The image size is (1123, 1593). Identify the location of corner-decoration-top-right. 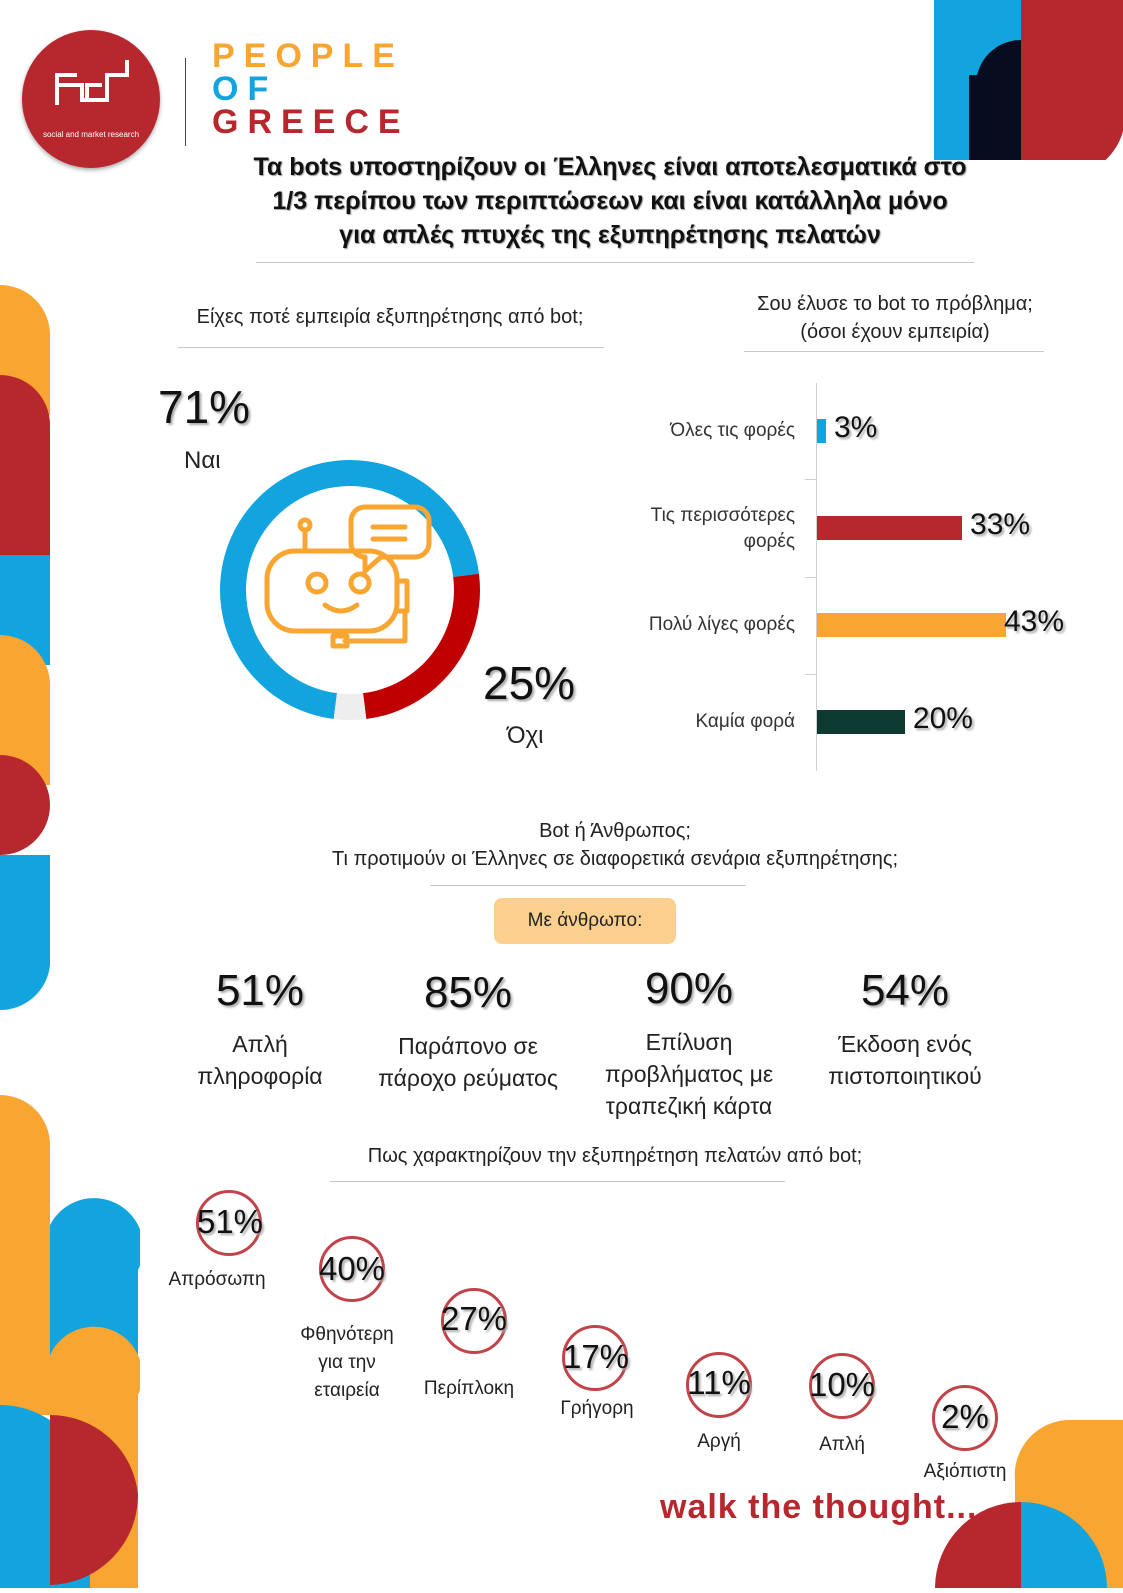
(1028, 88).